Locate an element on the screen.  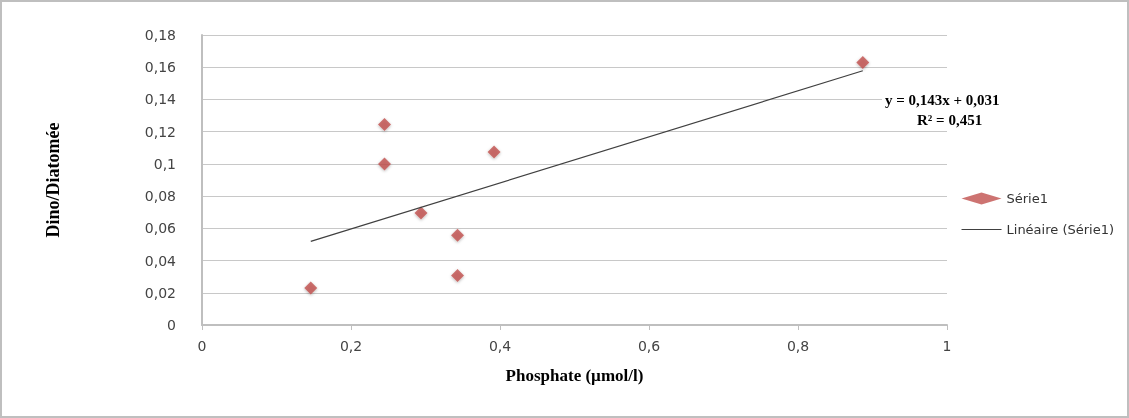
y-tick-label: 0 is located at coordinates (171, 325).